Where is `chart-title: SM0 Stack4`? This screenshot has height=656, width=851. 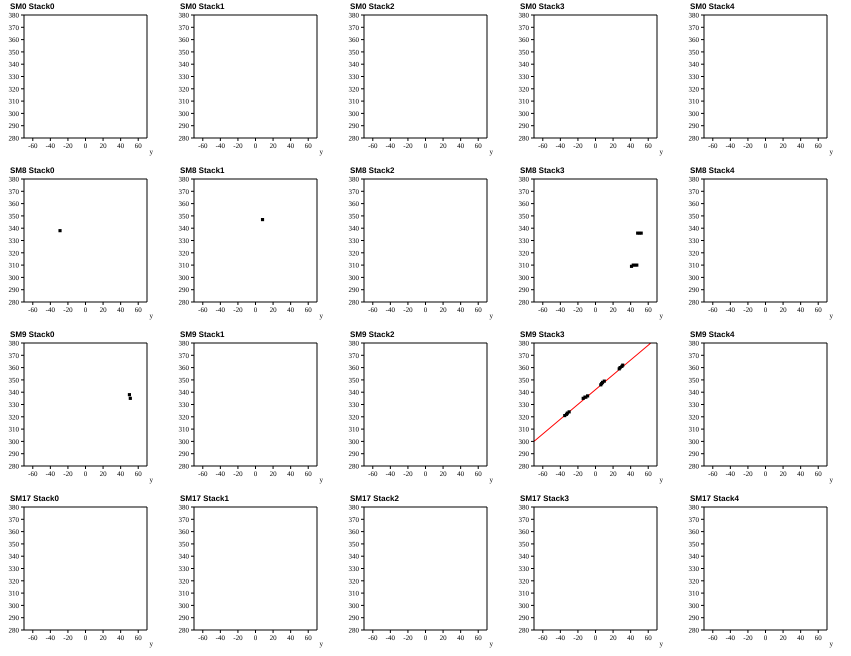
chart-title: SM0 Stack4 is located at coordinates (712, 6).